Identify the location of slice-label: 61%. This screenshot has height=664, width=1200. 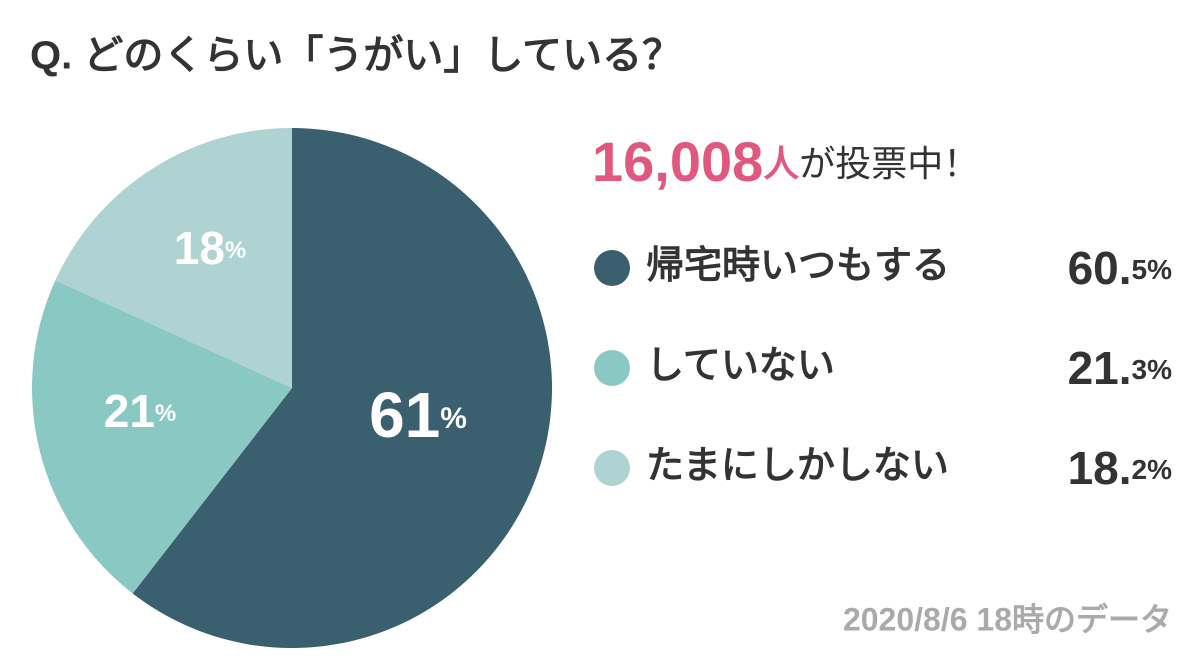
(418, 415).